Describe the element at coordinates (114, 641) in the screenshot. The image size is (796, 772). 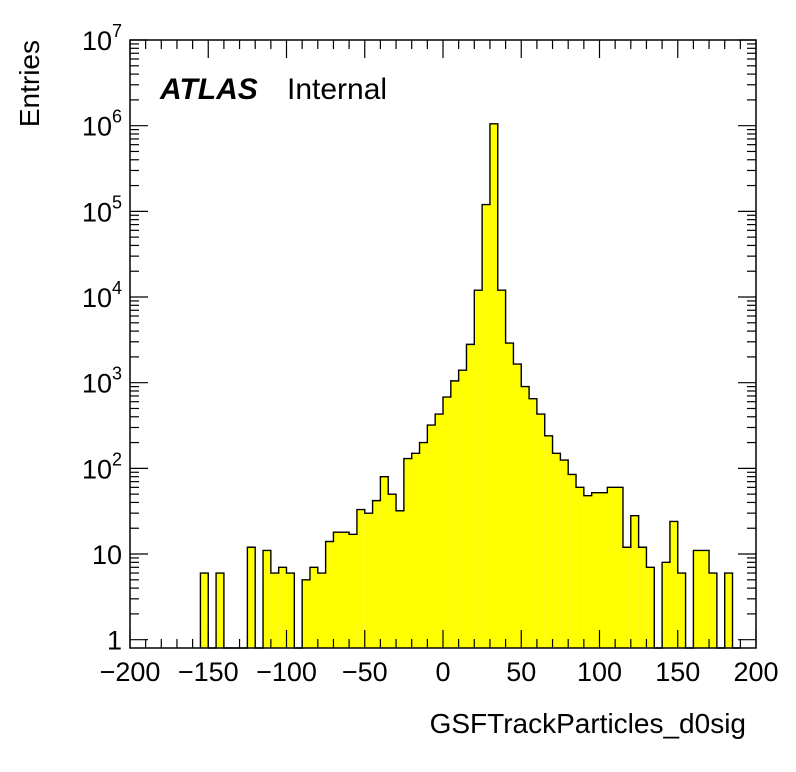
I see `y-tick-label: 1` at that location.